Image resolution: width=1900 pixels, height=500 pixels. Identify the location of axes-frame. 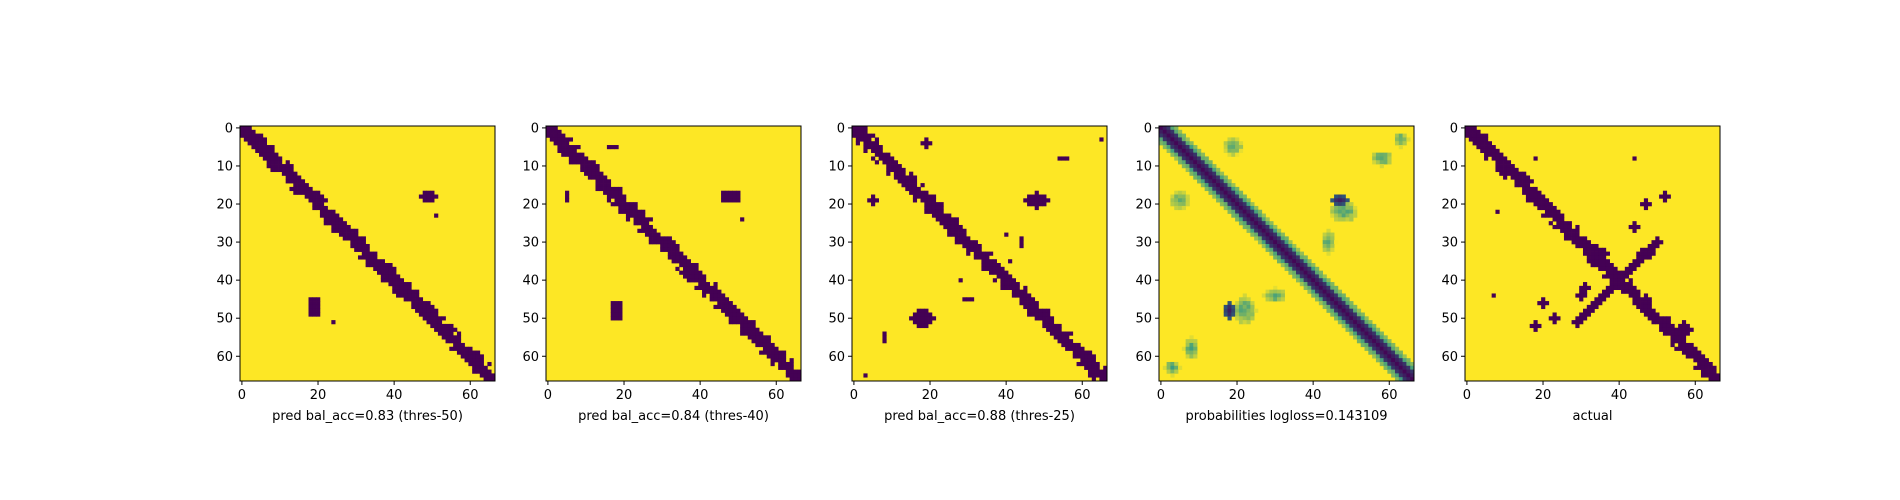
(673, 253).